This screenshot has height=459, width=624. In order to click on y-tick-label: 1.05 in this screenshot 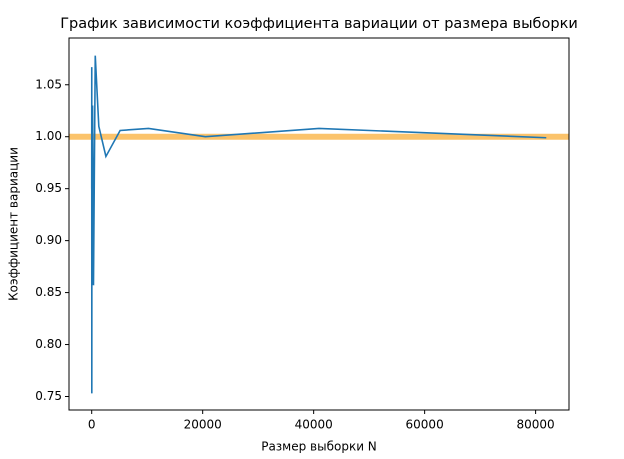, I will do `click(48, 84)`.